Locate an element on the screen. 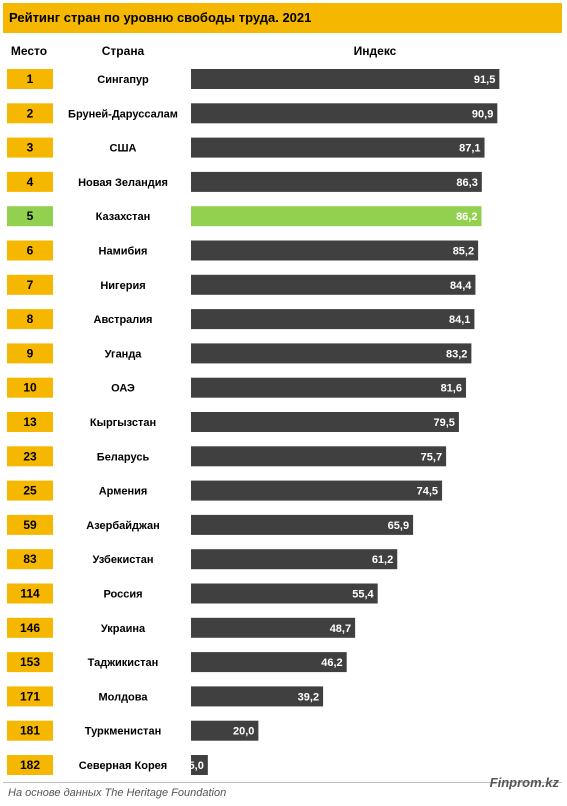 The width and height of the screenshot is (567, 806). rank-label: 3 is located at coordinates (30, 148).